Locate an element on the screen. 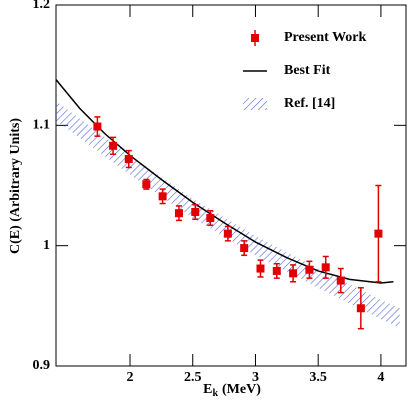 Image resolution: width=409 pixels, height=402 pixels. x-tick-label: 4 is located at coordinates (380, 377).